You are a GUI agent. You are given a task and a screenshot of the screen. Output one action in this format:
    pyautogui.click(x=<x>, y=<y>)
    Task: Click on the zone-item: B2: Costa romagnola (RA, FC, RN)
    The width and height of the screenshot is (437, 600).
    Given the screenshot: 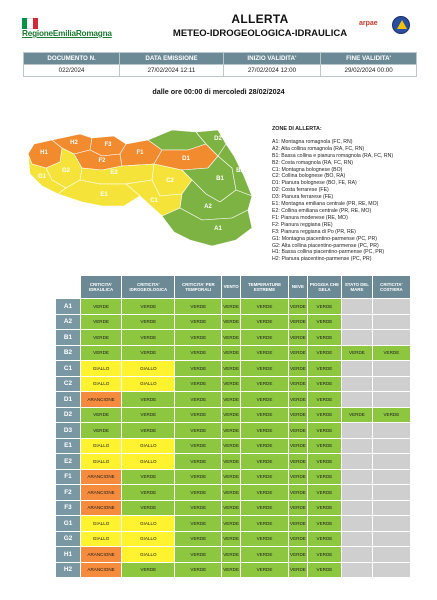 What is the action you would take?
    pyautogui.click(x=313, y=162)
    